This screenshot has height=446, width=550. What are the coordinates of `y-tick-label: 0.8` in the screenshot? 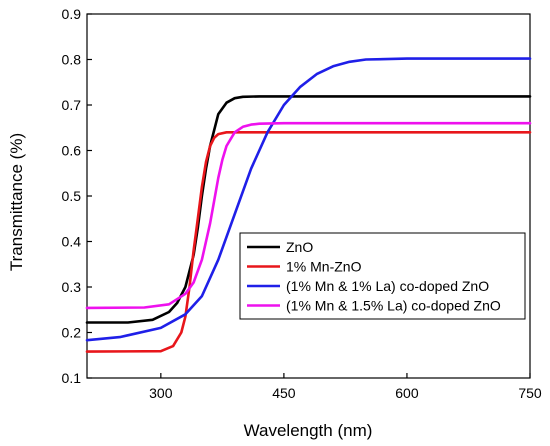 It's located at (72, 60).